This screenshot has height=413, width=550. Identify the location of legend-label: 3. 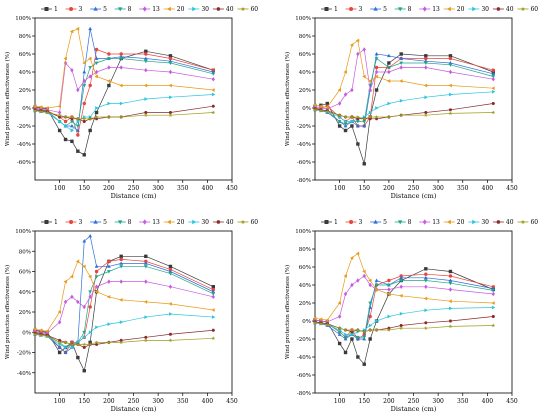
(81, 222).